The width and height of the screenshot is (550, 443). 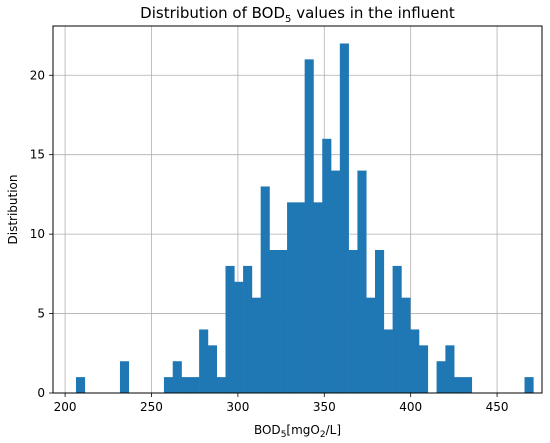 What do you see at coordinates (324, 407) in the screenshot?
I see `x-tick-label: 350` at bounding box center [324, 407].